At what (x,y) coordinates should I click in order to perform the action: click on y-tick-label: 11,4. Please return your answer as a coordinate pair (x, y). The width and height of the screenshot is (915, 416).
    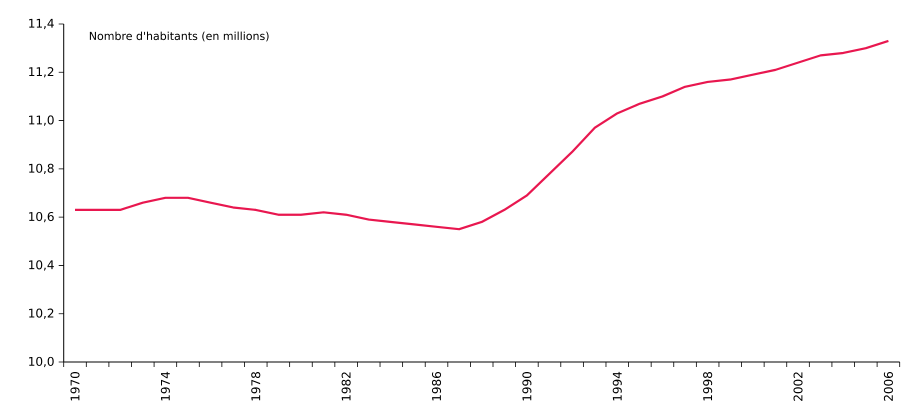
    Looking at the image, I should click on (41, 24).